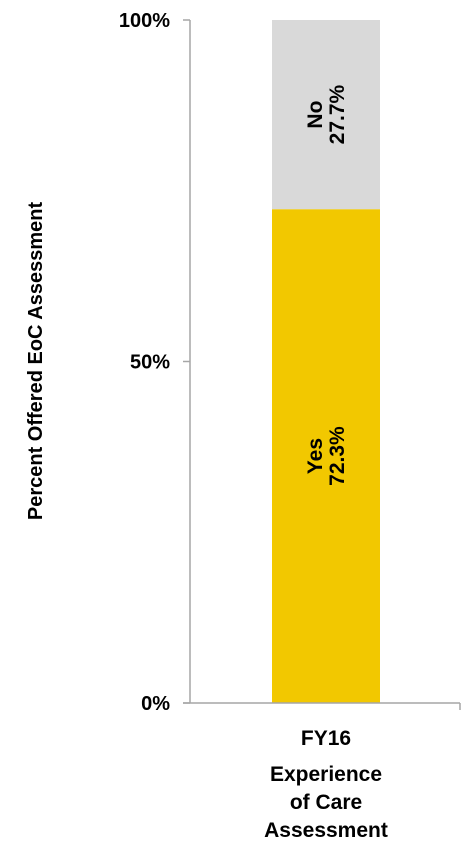 Image resolution: width=466 pixels, height=846 pixels. What do you see at coordinates (155, 704) in the screenshot?
I see `y-tick-label: 0%` at bounding box center [155, 704].